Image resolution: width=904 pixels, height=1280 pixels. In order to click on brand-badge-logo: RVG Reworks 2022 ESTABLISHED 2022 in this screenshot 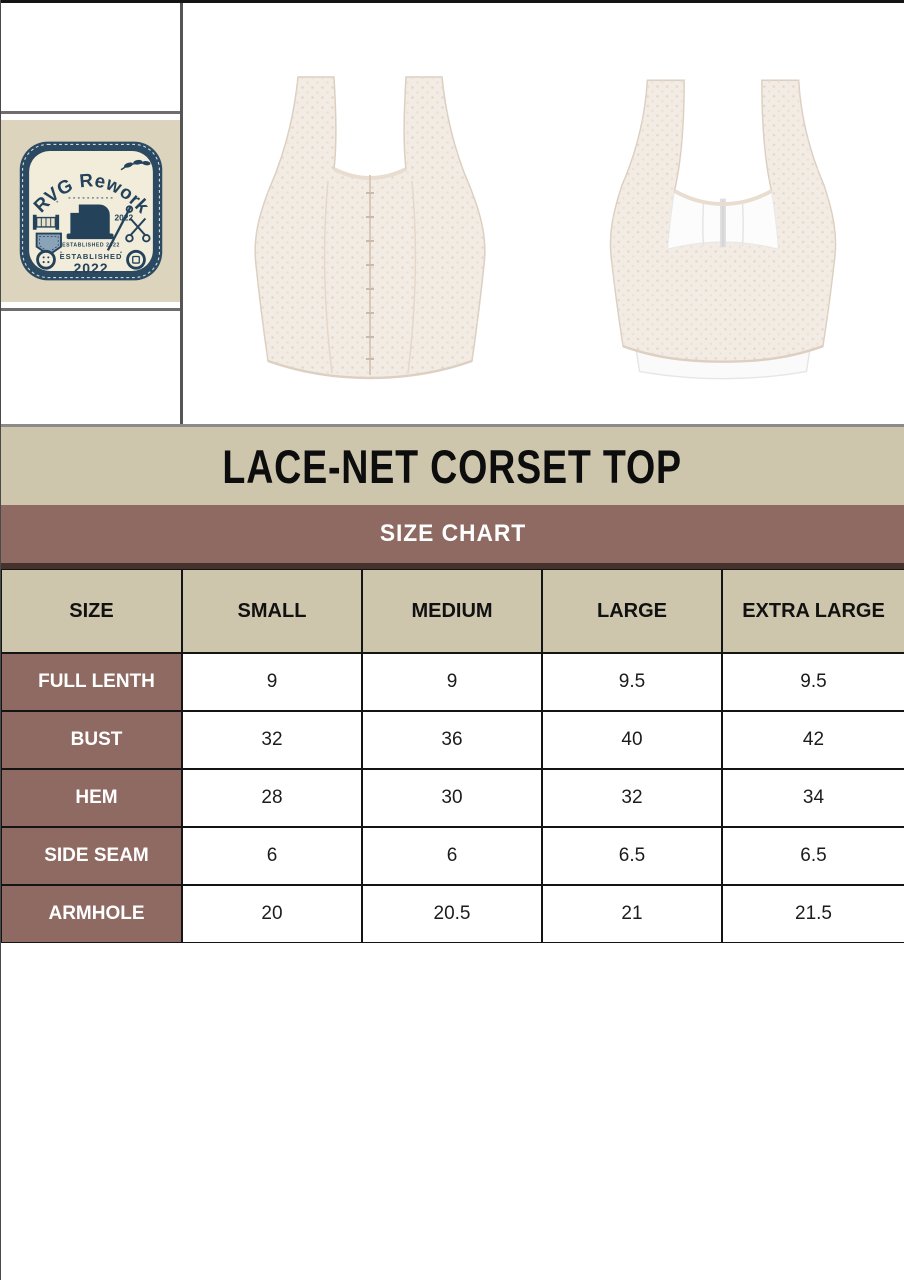, I will do `click(89, 206)`.